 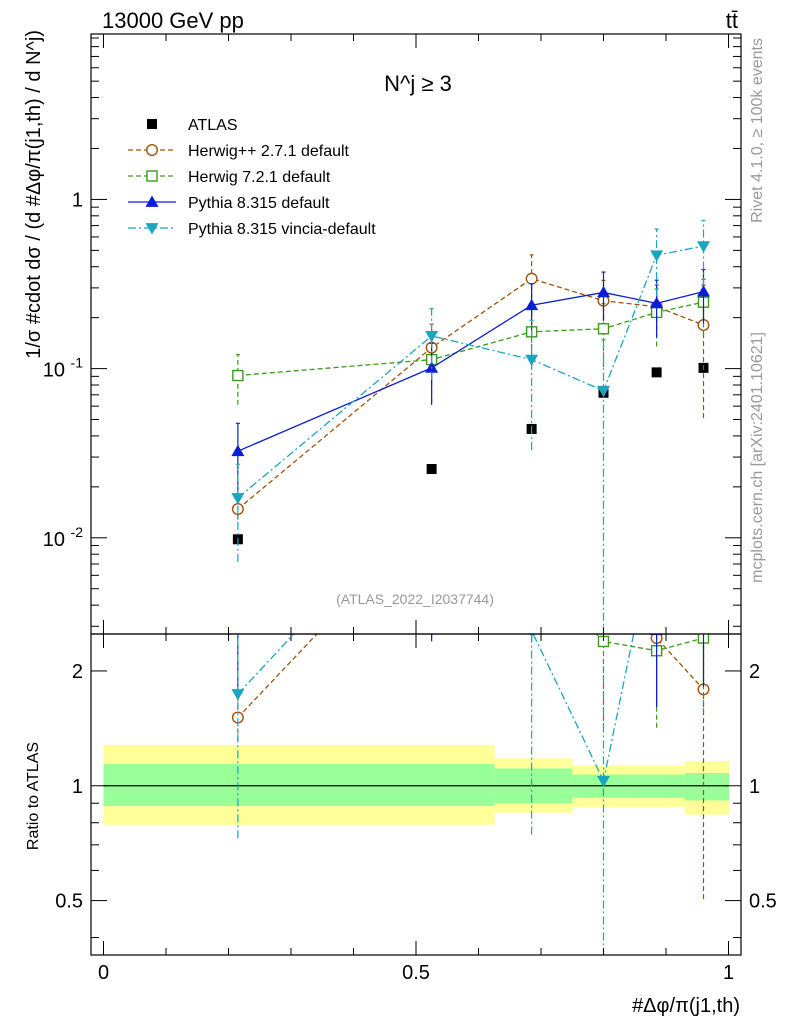 What do you see at coordinates (282, 229) in the screenshot?
I see `legend-label: Pythia 8.315 vincia-default` at bounding box center [282, 229].